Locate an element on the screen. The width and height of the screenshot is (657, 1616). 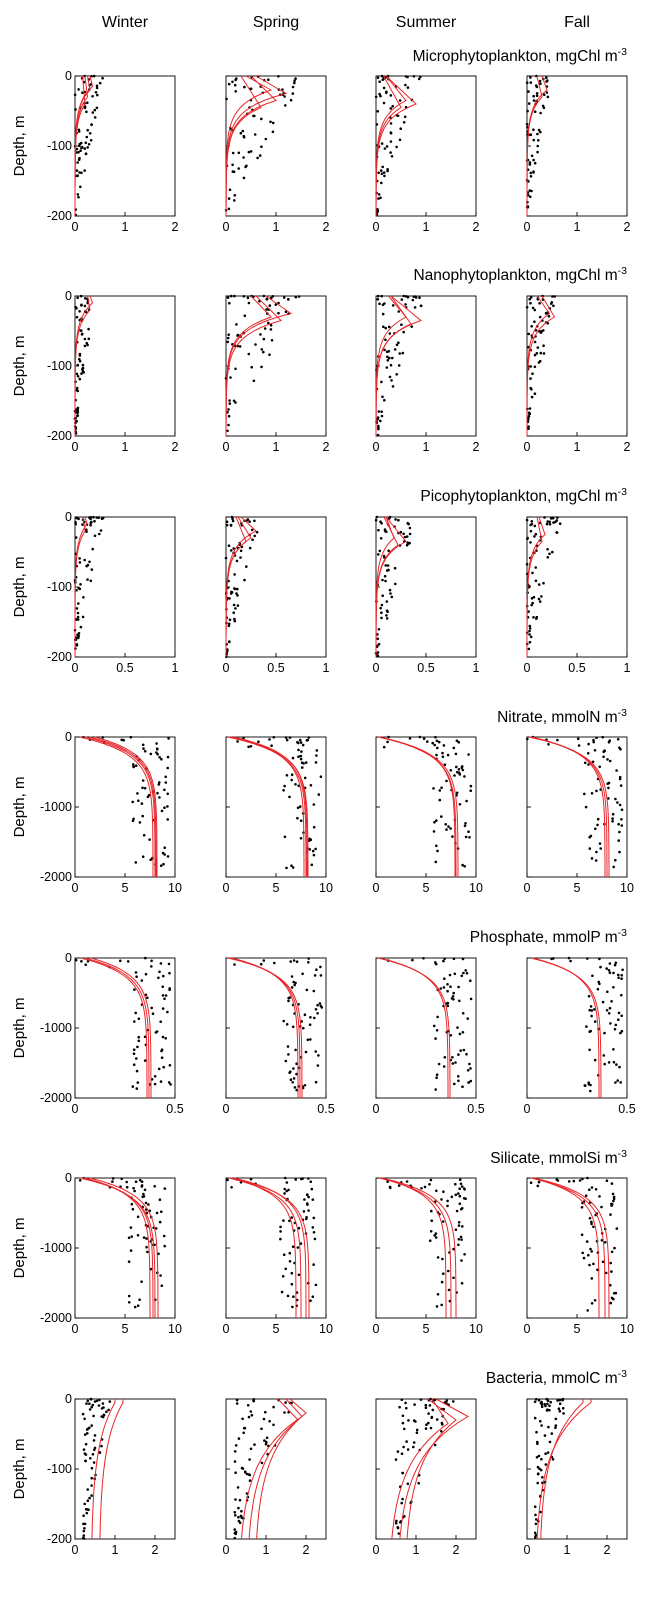
x-tick-label: 5 is located at coordinates (426, 1329).